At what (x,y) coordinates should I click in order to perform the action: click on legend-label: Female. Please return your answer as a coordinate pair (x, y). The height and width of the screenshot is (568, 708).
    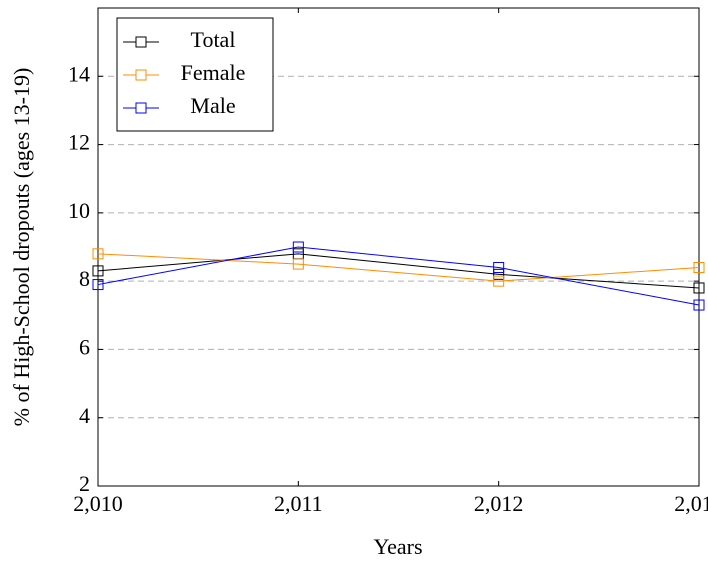
    Looking at the image, I should click on (213, 72).